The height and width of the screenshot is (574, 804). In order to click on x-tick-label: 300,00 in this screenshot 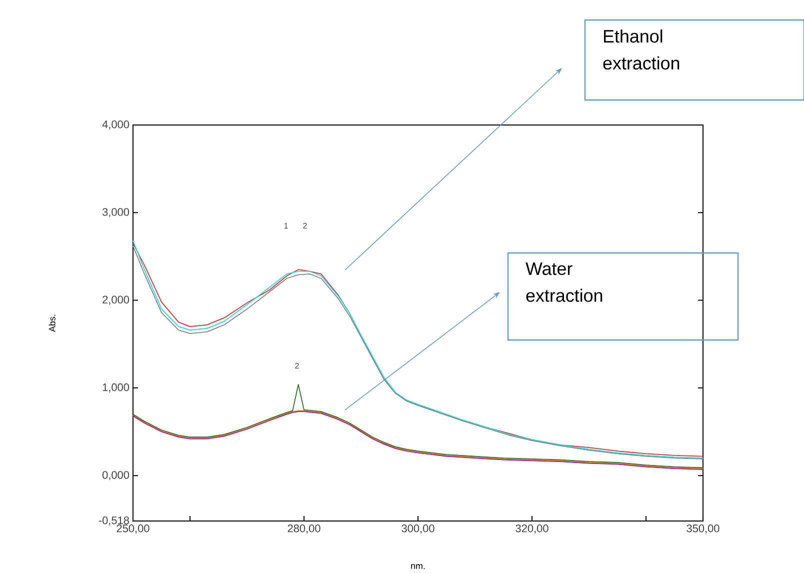, I will do `click(418, 529)`.